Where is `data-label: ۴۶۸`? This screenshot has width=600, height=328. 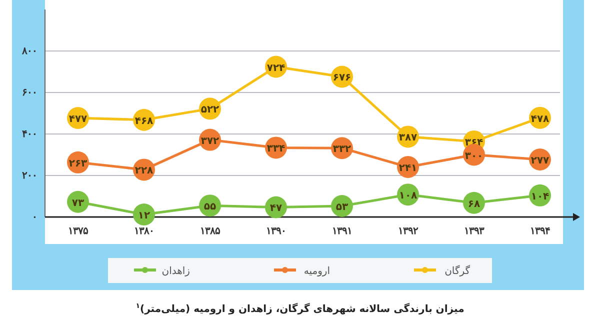 data-label: ۴۶۸ is located at coordinates (144, 121).